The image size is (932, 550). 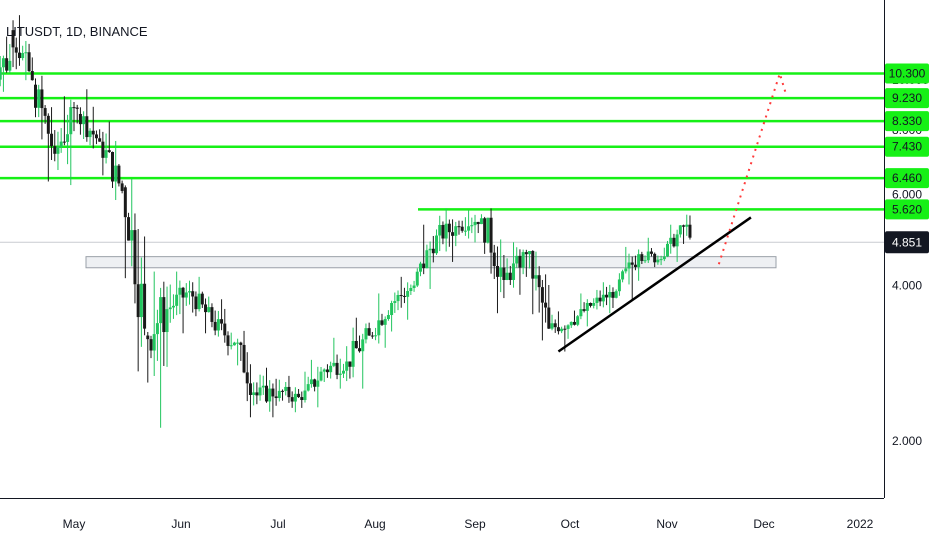 What do you see at coordinates (907, 98) in the screenshot?
I see `level-price-text: 9.230` at bounding box center [907, 98].